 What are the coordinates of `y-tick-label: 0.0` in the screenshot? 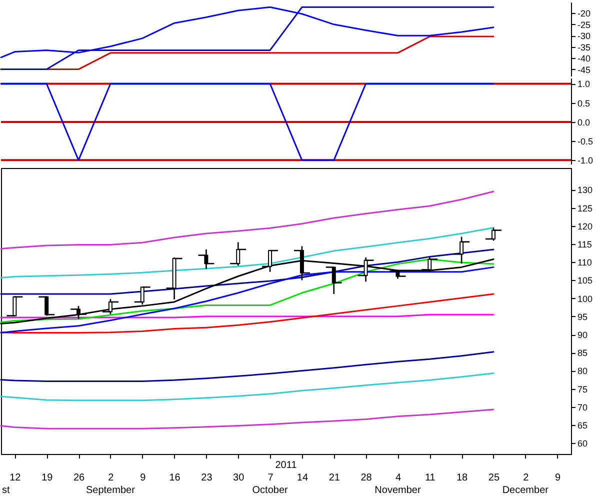 It's located at (584, 122).